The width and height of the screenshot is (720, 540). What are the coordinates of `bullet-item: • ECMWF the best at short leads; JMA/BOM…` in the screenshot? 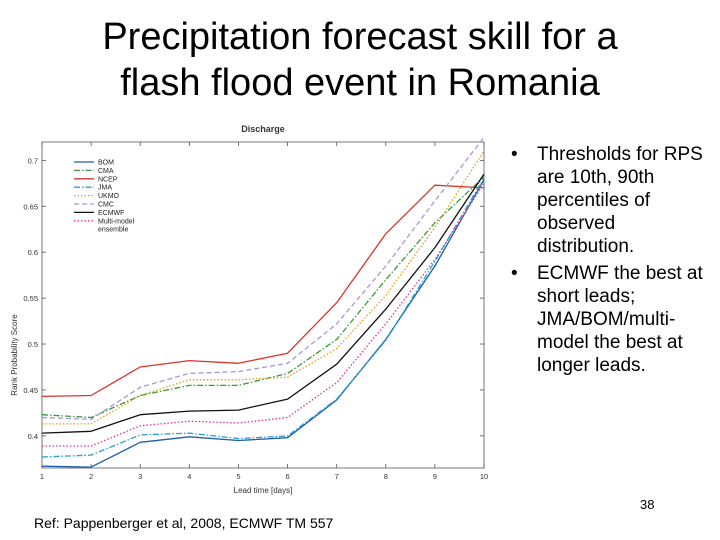 It's located at (607, 319).